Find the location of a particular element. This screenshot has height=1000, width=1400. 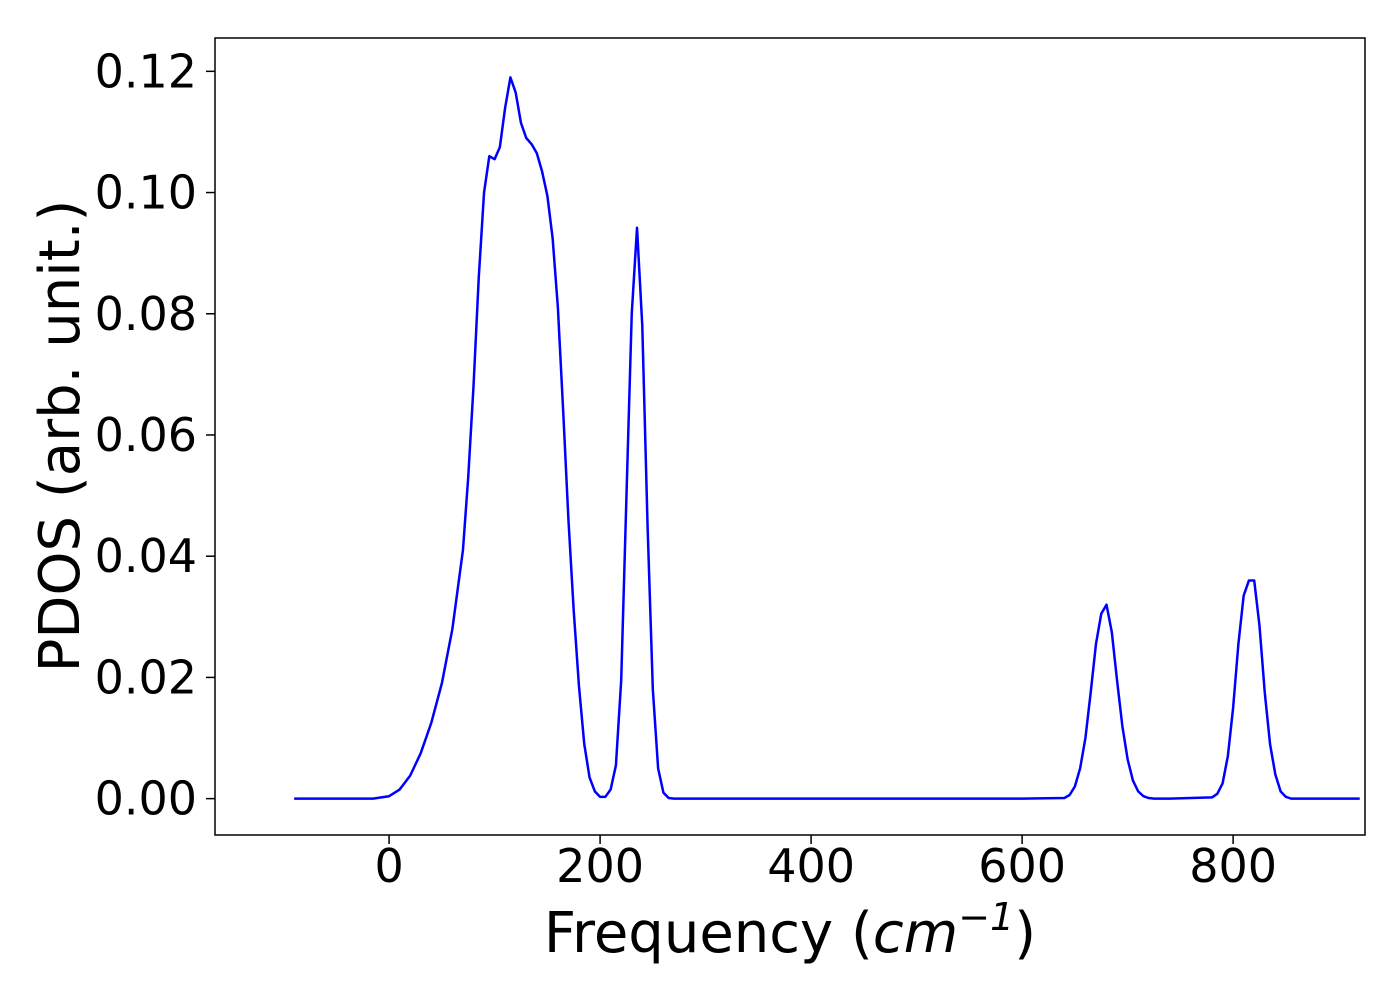

x-axis-label: Frequency (cm−1) is located at coordinates (790, 930).